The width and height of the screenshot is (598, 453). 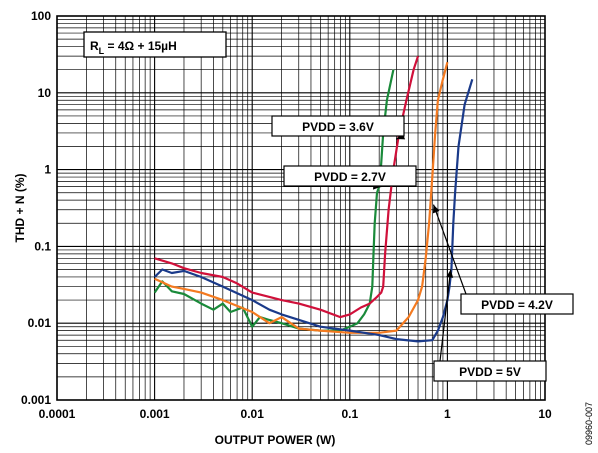 I want to click on annotation-label-pvdd-2-7v: PVDD = 2.7V, so click(x=350, y=177).